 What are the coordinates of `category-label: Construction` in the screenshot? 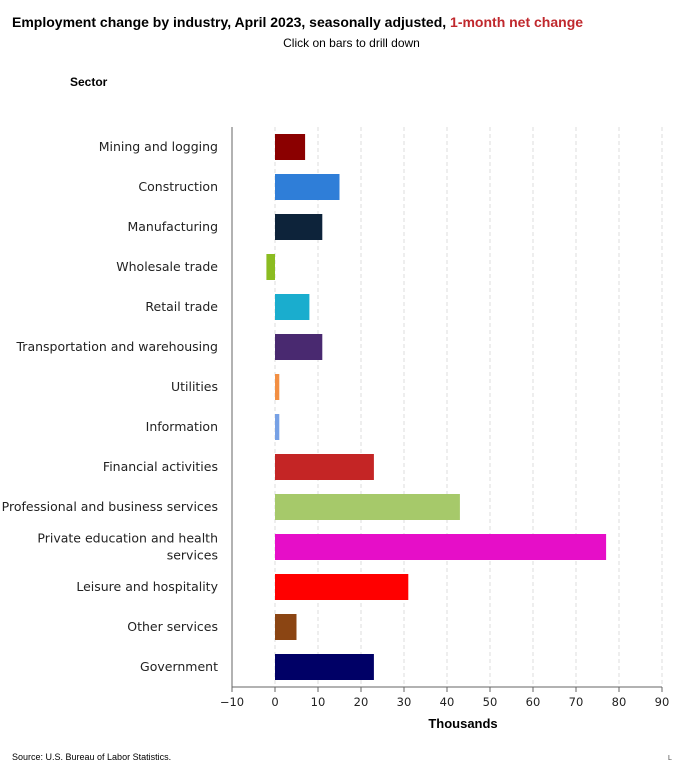 It's located at (178, 186).